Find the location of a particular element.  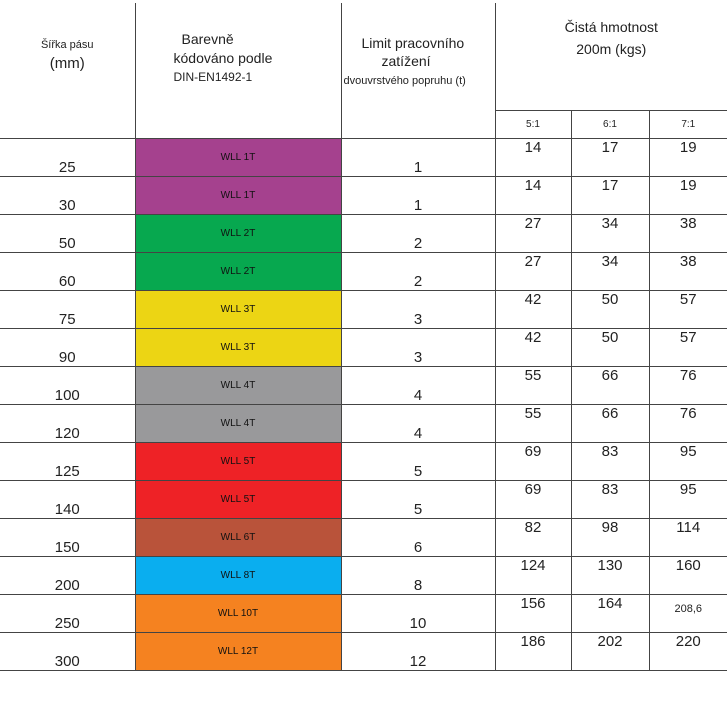

width-cell: 125 is located at coordinates (68, 461).